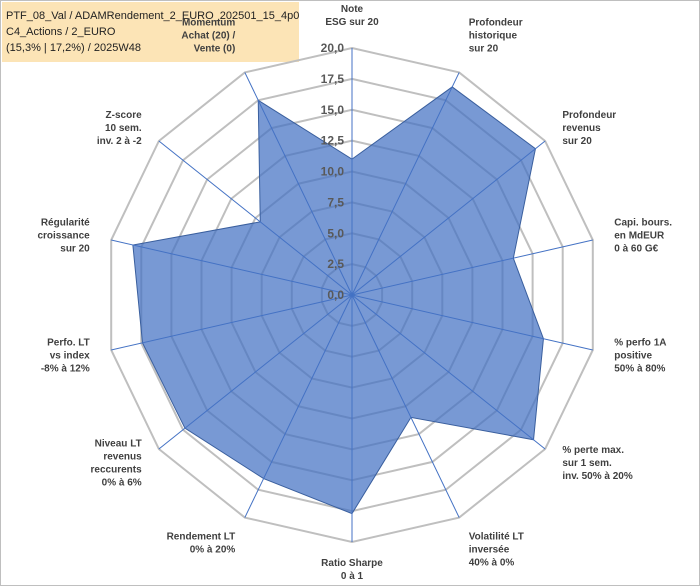 The width and height of the screenshot is (700, 586). I want to click on chart-title: C4_Actions / 2_EURO, so click(61, 32).